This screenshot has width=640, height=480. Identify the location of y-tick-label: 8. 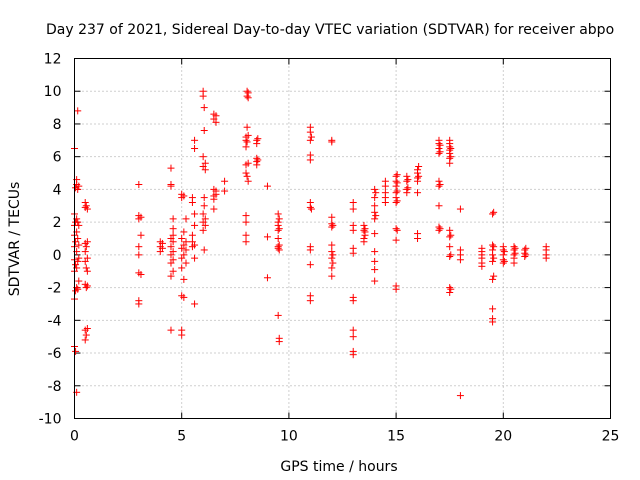
(57, 125).